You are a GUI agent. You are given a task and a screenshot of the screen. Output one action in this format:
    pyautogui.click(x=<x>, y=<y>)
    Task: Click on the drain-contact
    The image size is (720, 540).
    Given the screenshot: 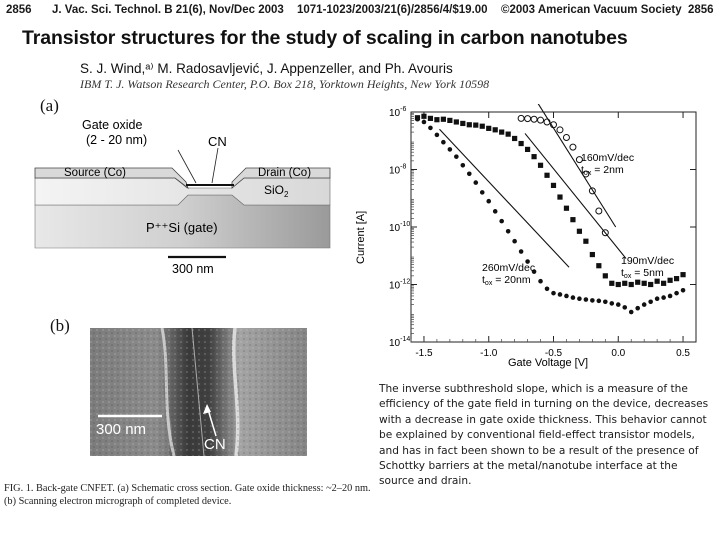 What is the action you would take?
    pyautogui.click(x=281, y=178)
    